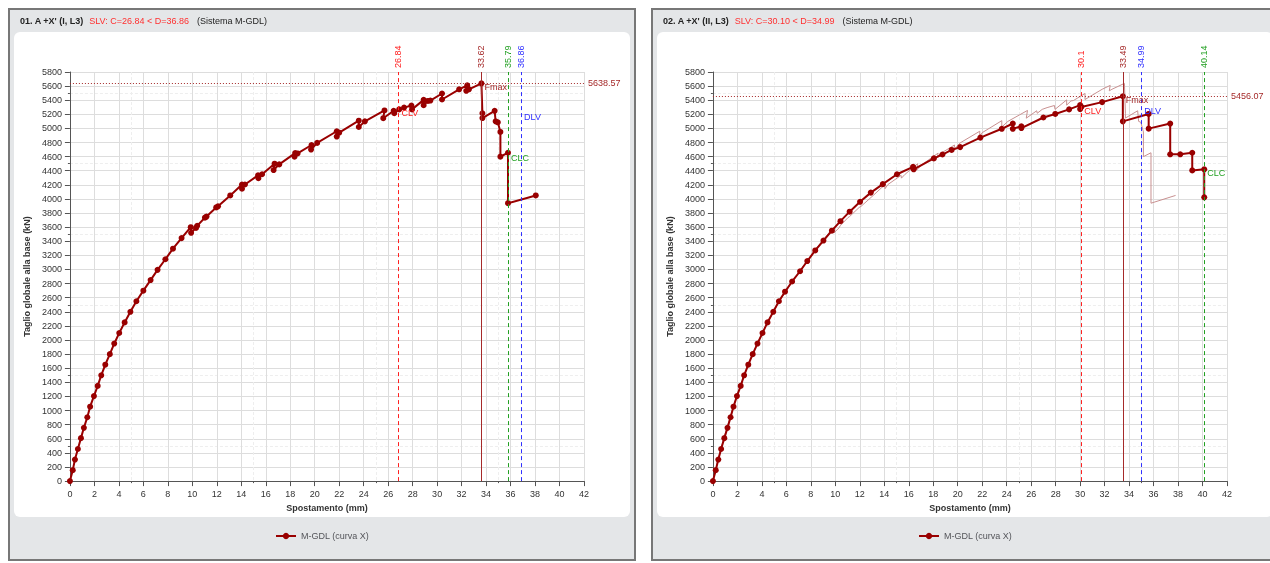  I want to click on y-tick-label: 2400, so click(694, 311).